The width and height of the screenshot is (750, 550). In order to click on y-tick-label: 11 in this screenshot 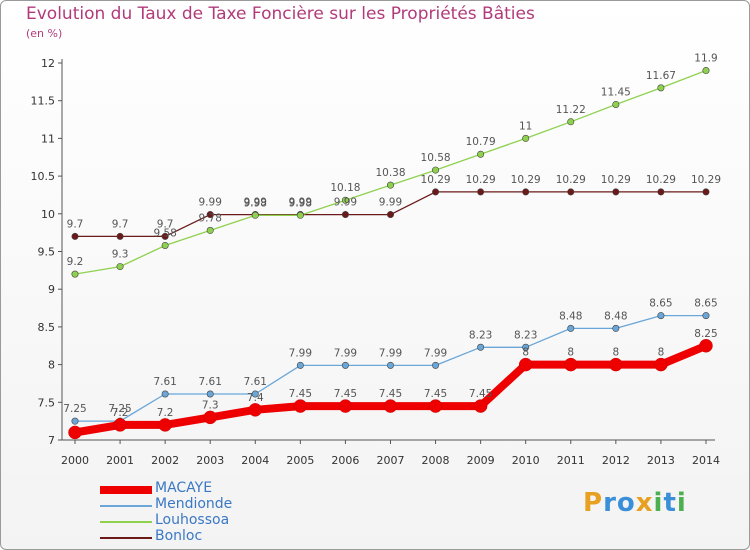, I will do `click(48, 138)`.